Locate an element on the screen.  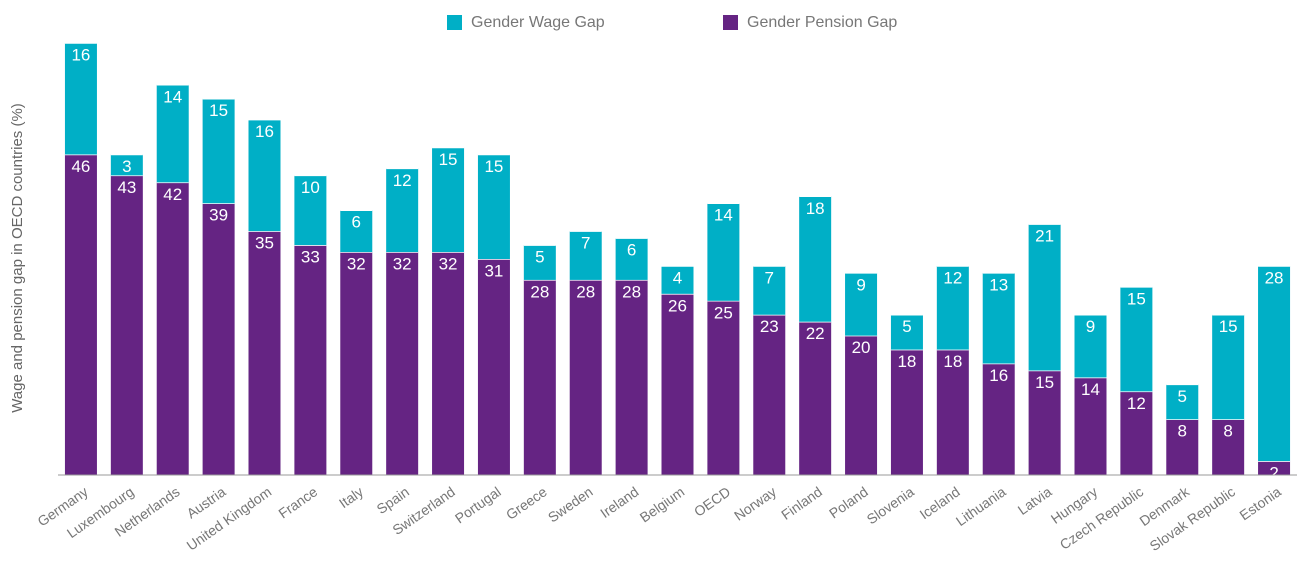
value-label: 31 is located at coordinates (493, 270).